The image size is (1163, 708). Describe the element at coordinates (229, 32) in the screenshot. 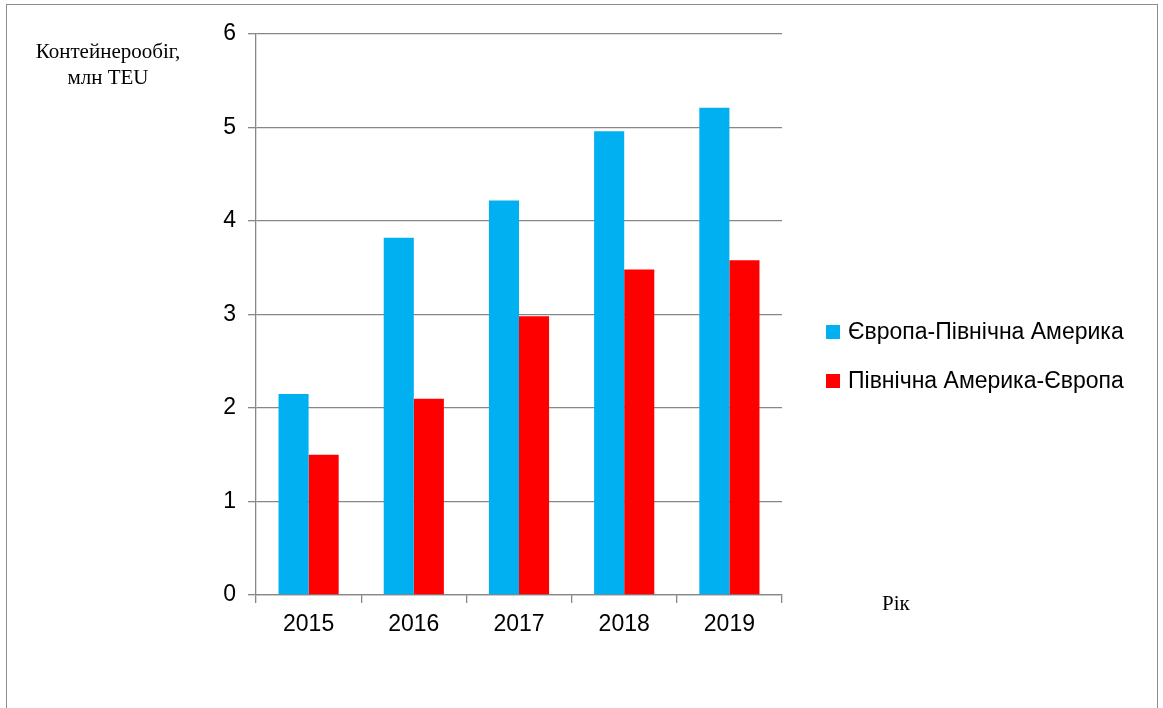

I see `y-tick-label: 6` at that location.